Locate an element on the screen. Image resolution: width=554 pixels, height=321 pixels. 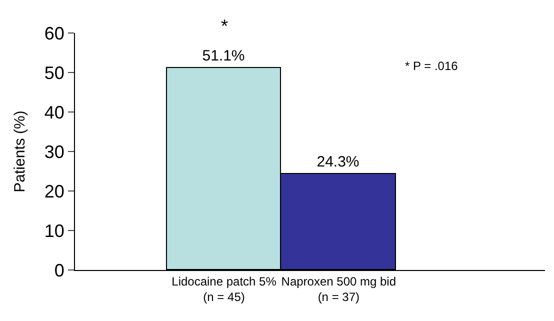
annotation: * is located at coordinates (224, 26).